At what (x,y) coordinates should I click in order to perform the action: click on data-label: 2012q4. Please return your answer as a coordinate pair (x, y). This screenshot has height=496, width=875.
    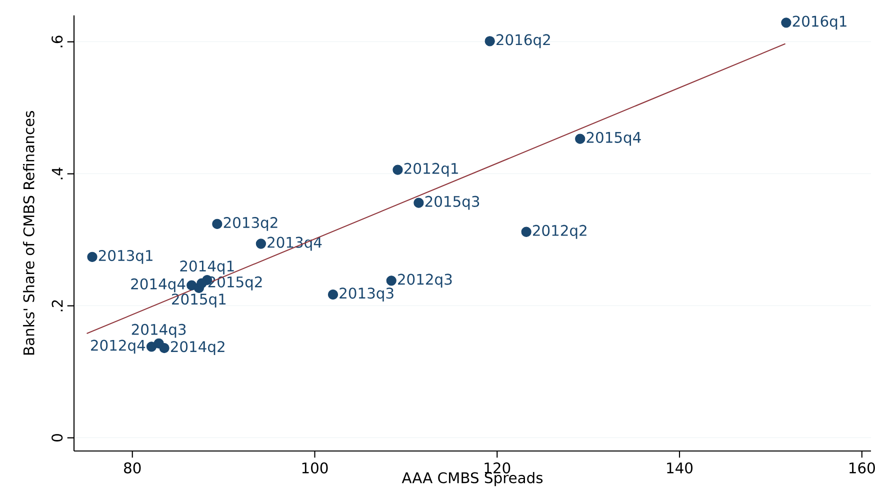
    Looking at the image, I should click on (118, 347).